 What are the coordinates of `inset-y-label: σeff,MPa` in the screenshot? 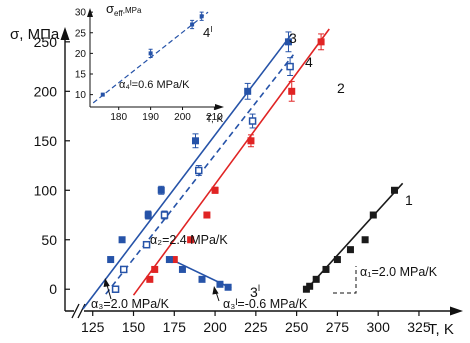 It's located at (124, 9).